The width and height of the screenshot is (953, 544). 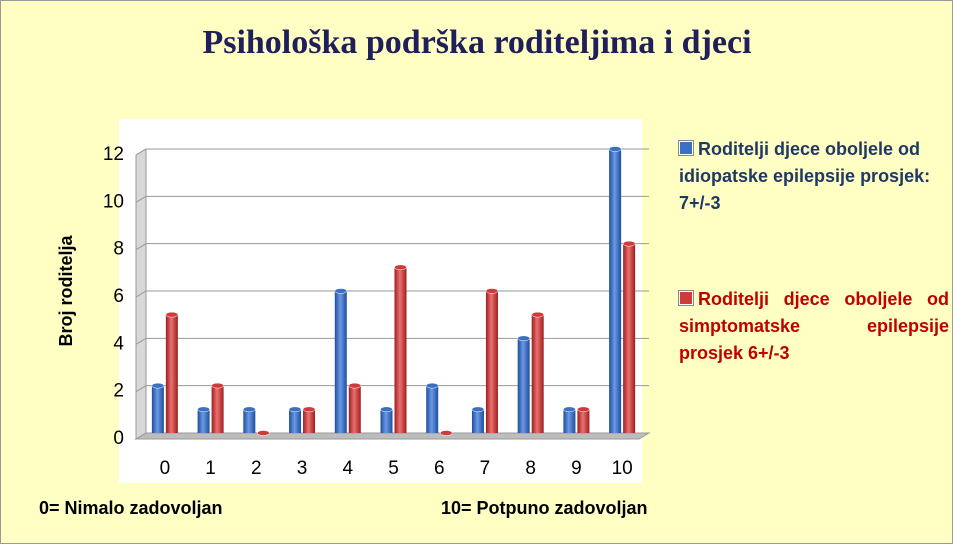 What do you see at coordinates (66, 291) in the screenshot?
I see `y-axis-label: Broj roditelja` at bounding box center [66, 291].